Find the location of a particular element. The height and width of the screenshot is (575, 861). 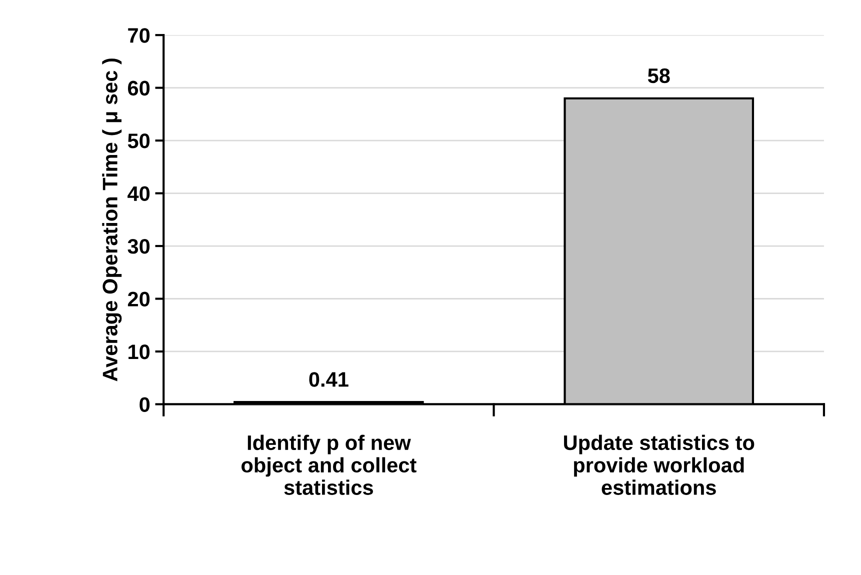

y-tick-label: 50 is located at coordinates (139, 141).